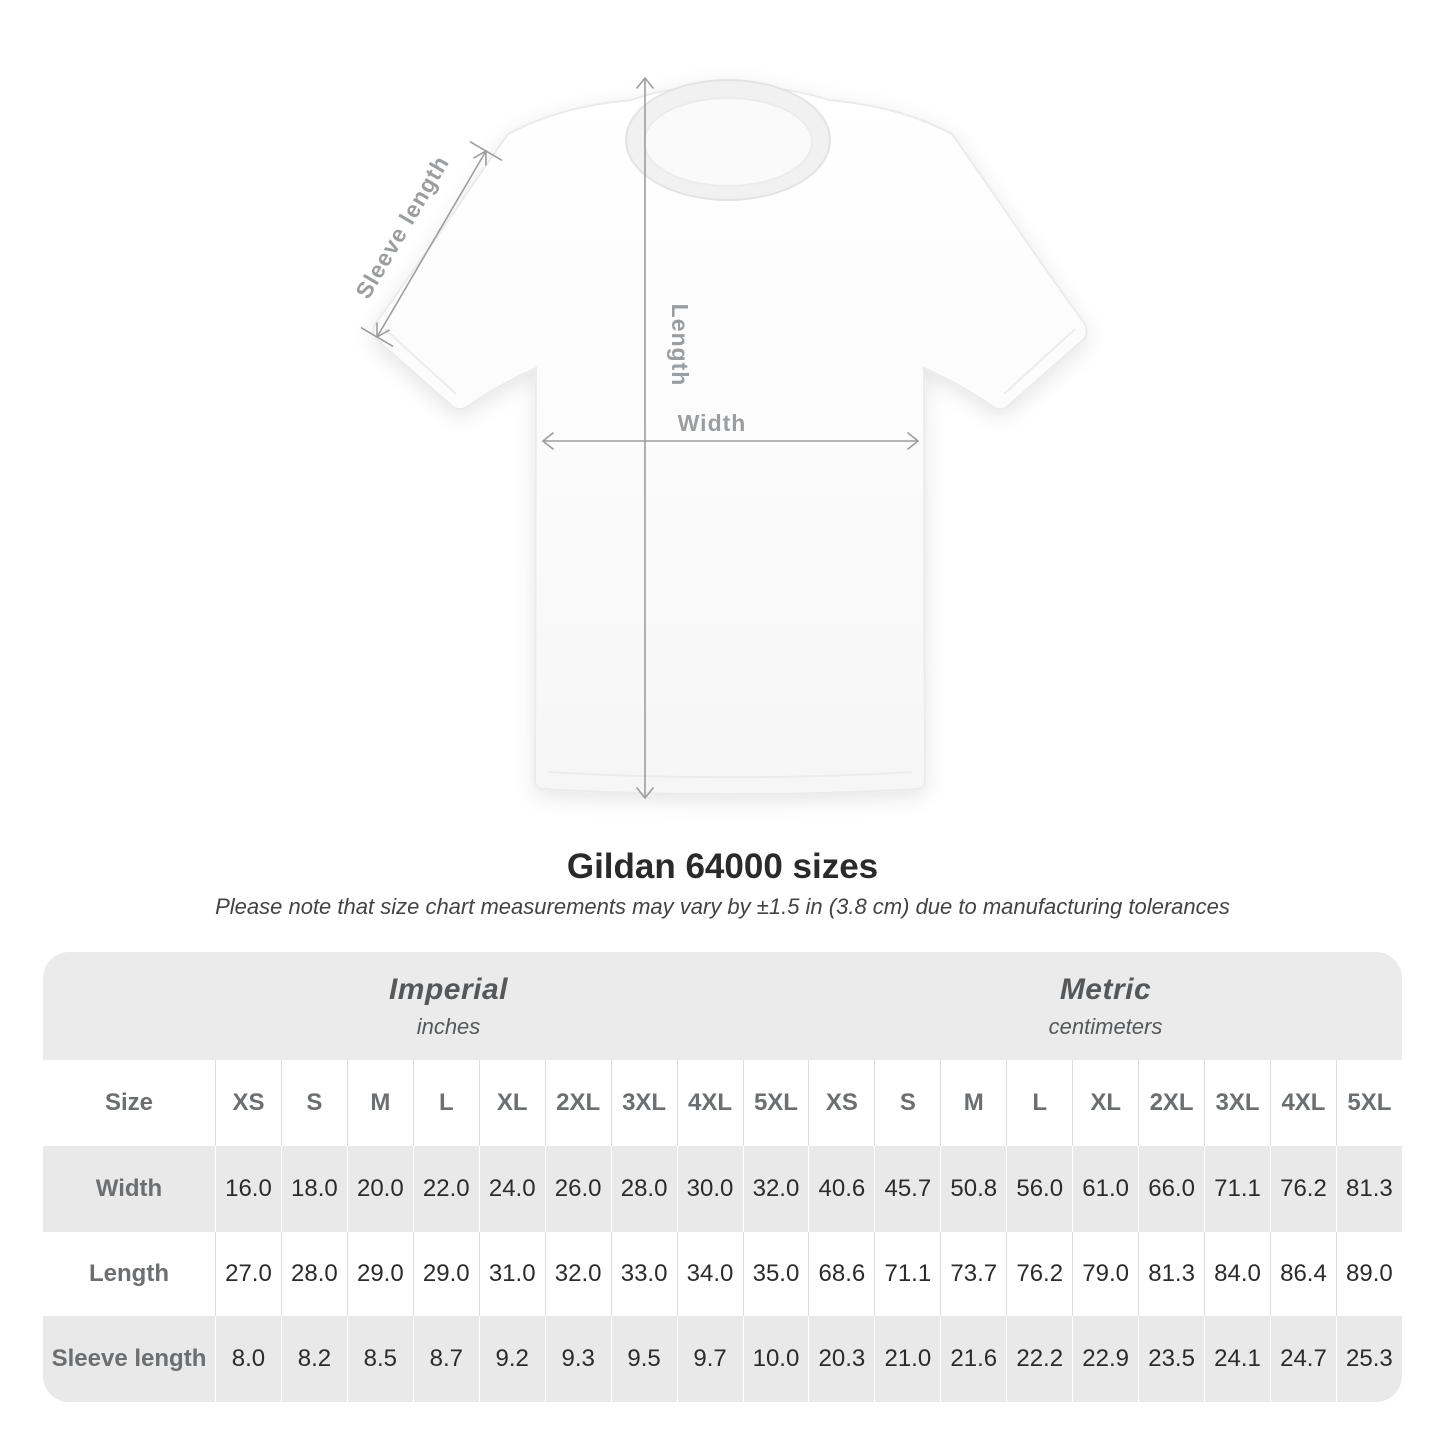 Image resolution: width=1445 pixels, height=1445 pixels. Describe the element at coordinates (1303, 1274) in the screenshot. I see `value-cell: 86.4` at that location.